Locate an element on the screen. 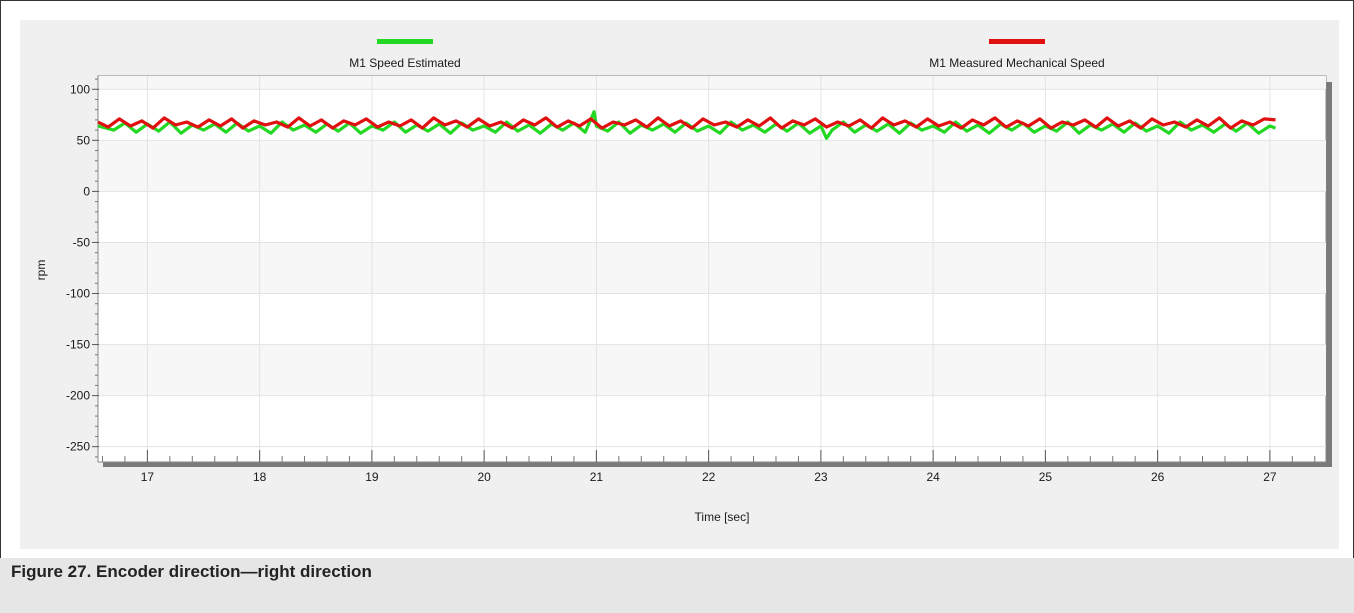 This screenshot has height=613, width=1354. x-tick-label: 21 is located at coordinates (597, 477).